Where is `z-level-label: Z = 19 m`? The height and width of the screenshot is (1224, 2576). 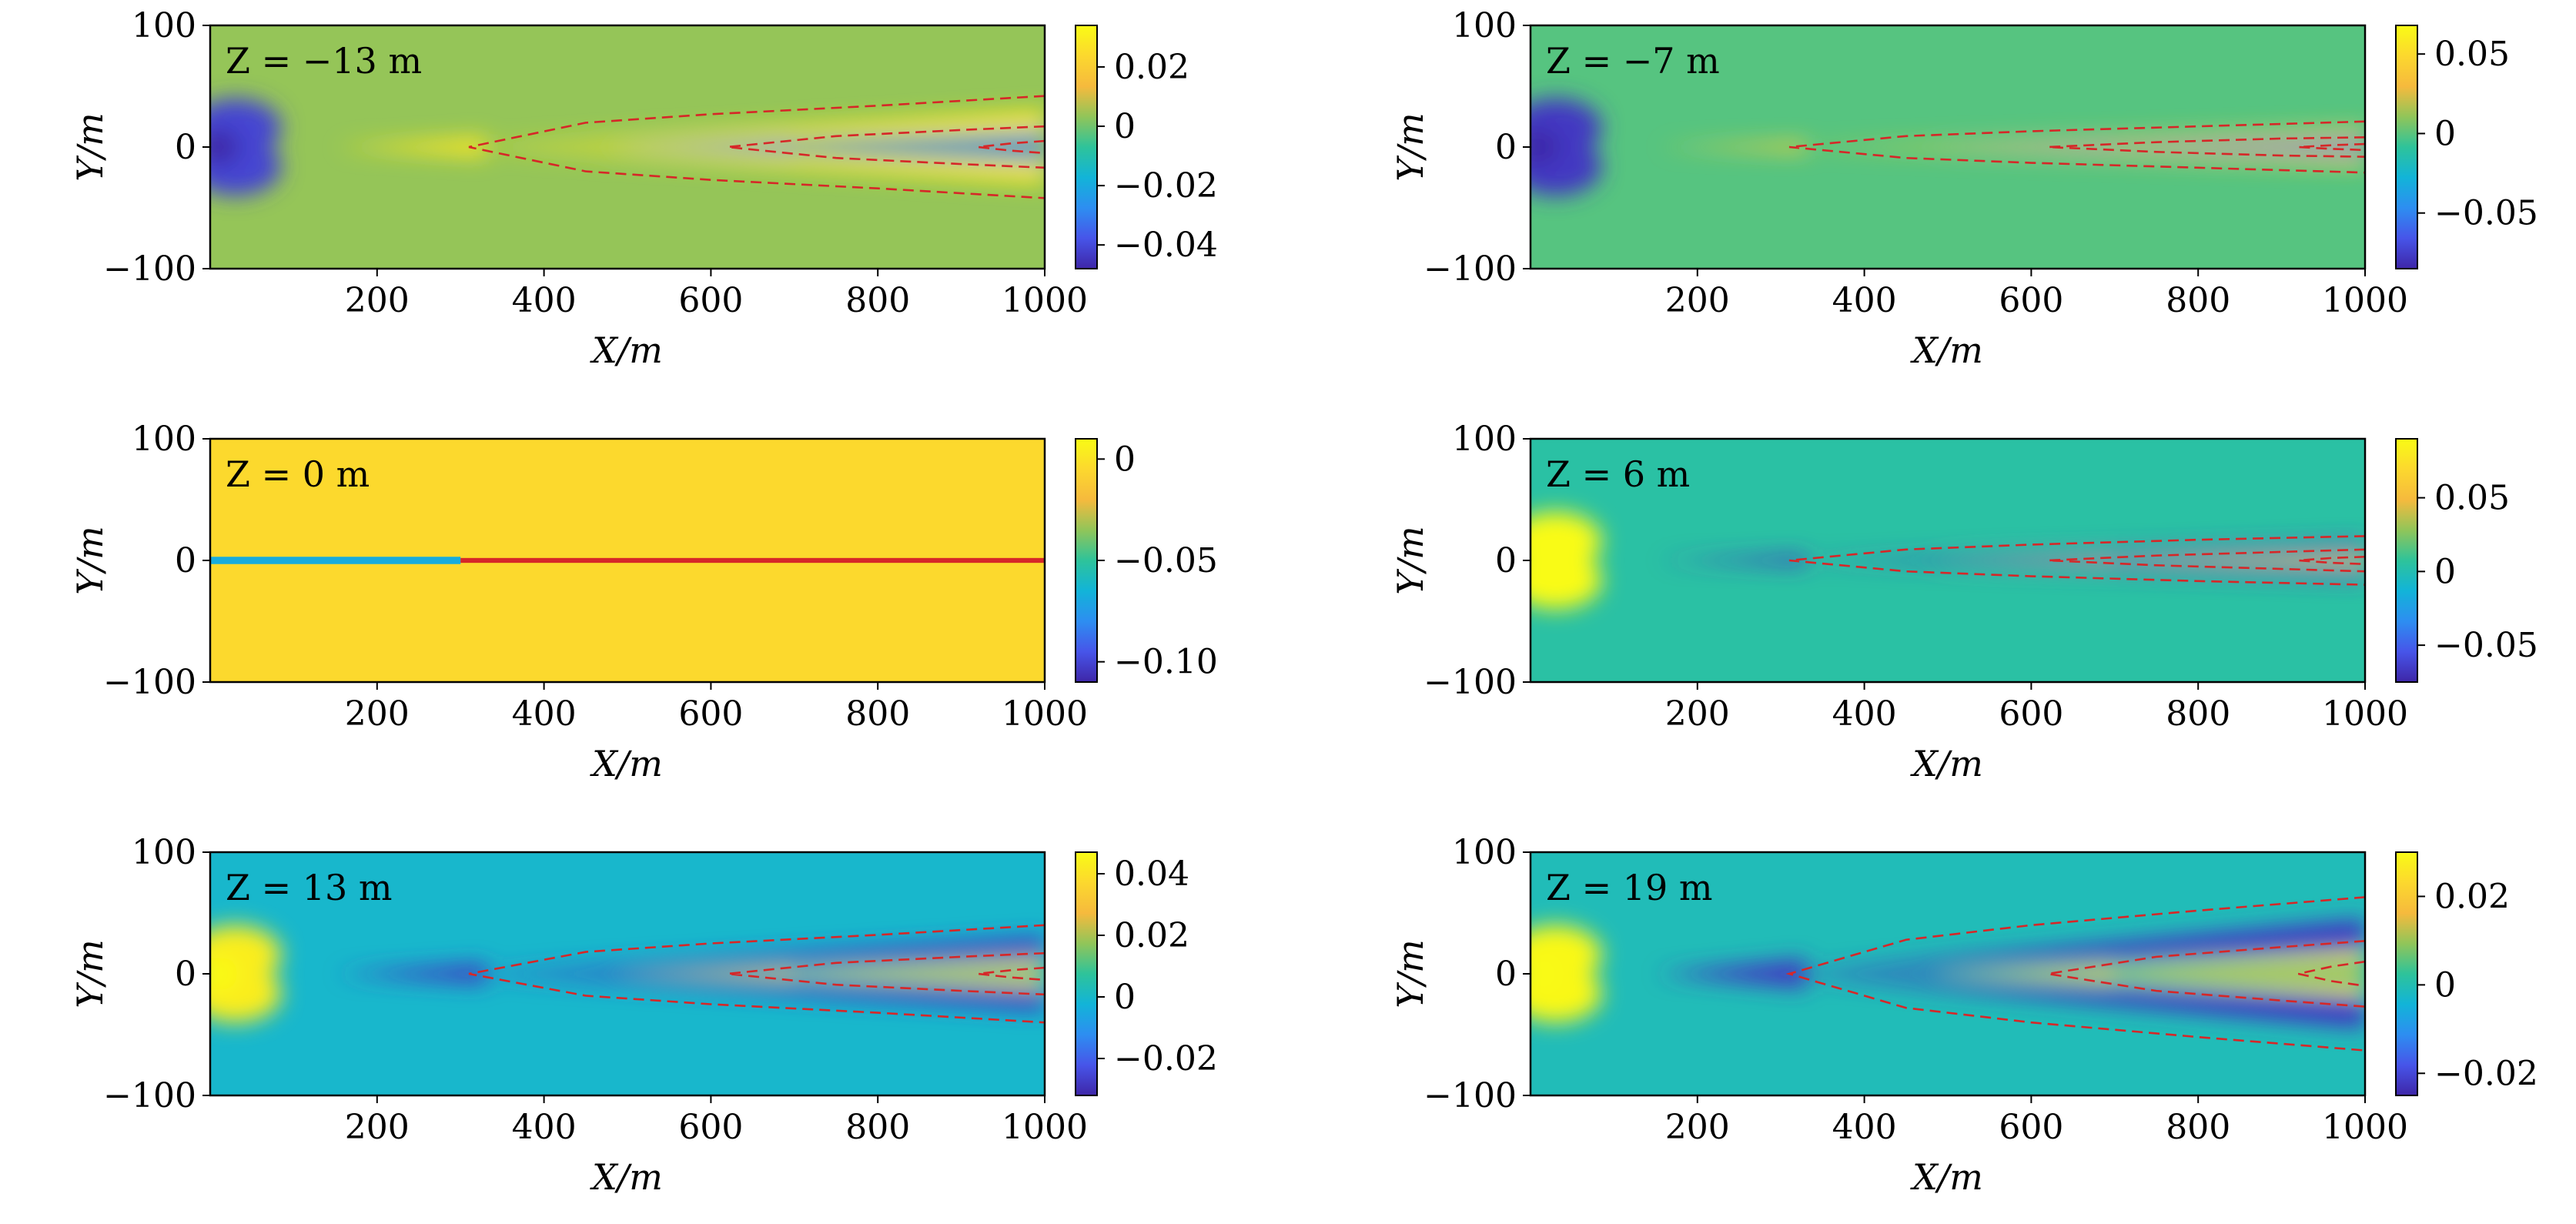
z-level-label: Z = 19 m is located at coordinates (1630, 887).